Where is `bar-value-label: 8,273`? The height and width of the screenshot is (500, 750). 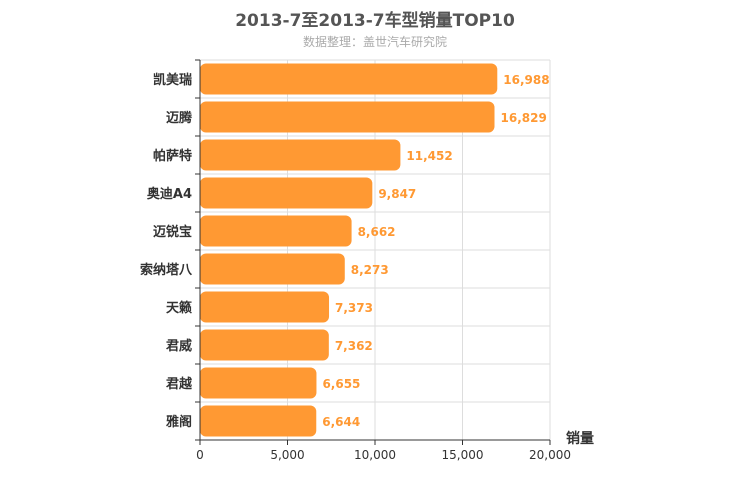 bar-value-label: 8,273 is located at coordinates (370, 270).